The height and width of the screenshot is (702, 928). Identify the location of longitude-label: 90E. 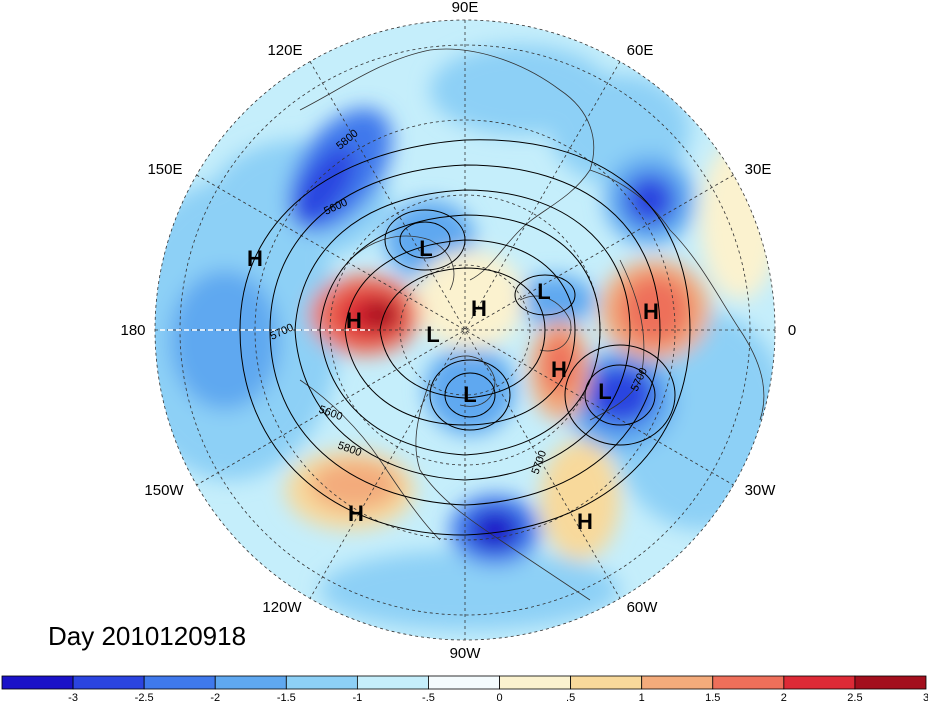
(465, 8).